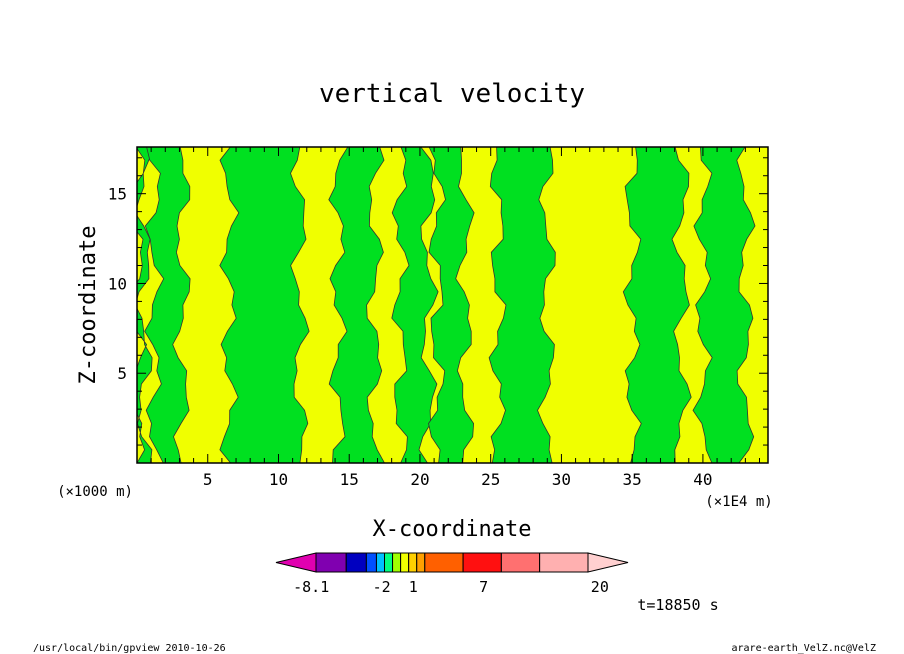 The height and width of the screenshot is (654, 904). I want to click on x-tick-label: 25, so click(490, 479).